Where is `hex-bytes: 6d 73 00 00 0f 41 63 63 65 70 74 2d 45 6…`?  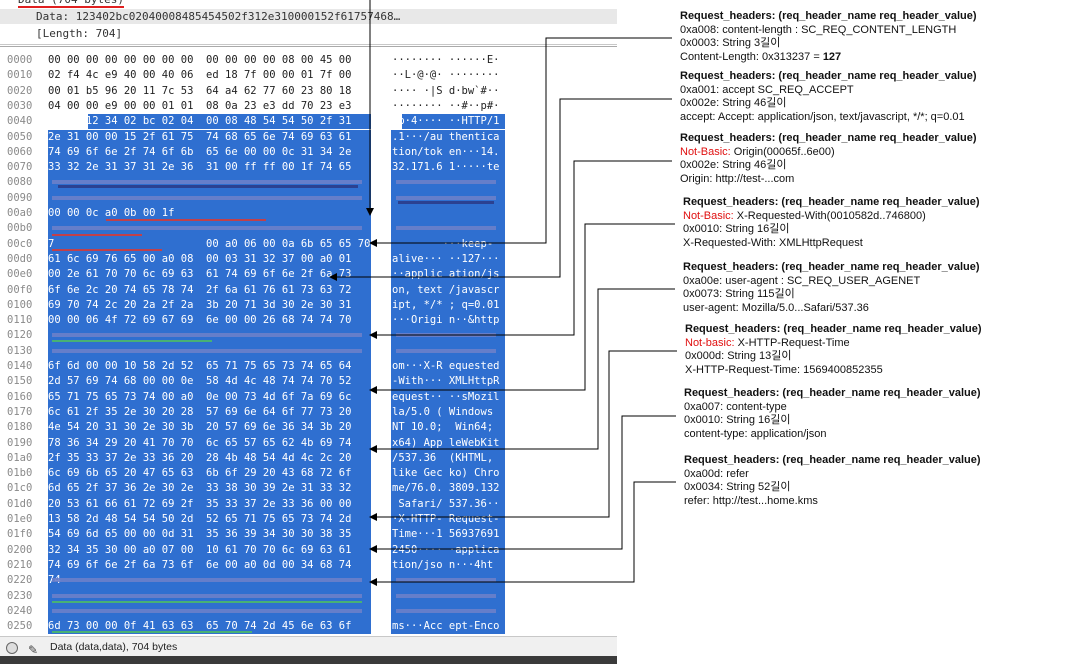
hex-bytes: 6d 73 00 00 0f 41 63 63 65 70 74 2d 45 6… is located at coordinates (200, 626).